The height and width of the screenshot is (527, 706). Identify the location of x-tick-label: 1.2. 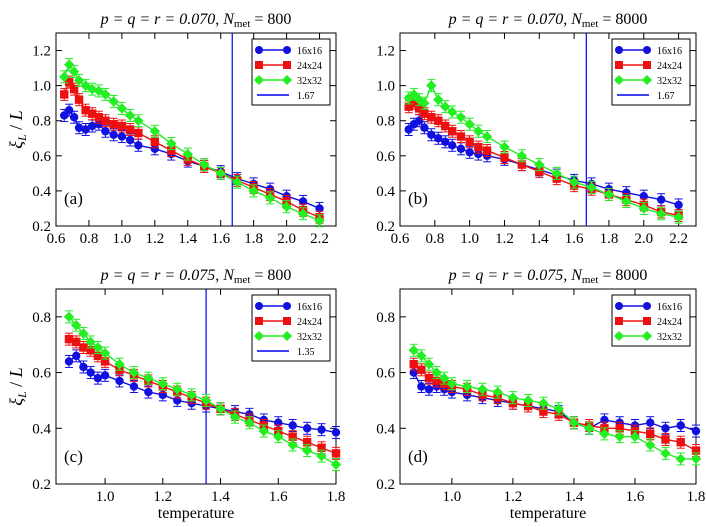
(154, 239).